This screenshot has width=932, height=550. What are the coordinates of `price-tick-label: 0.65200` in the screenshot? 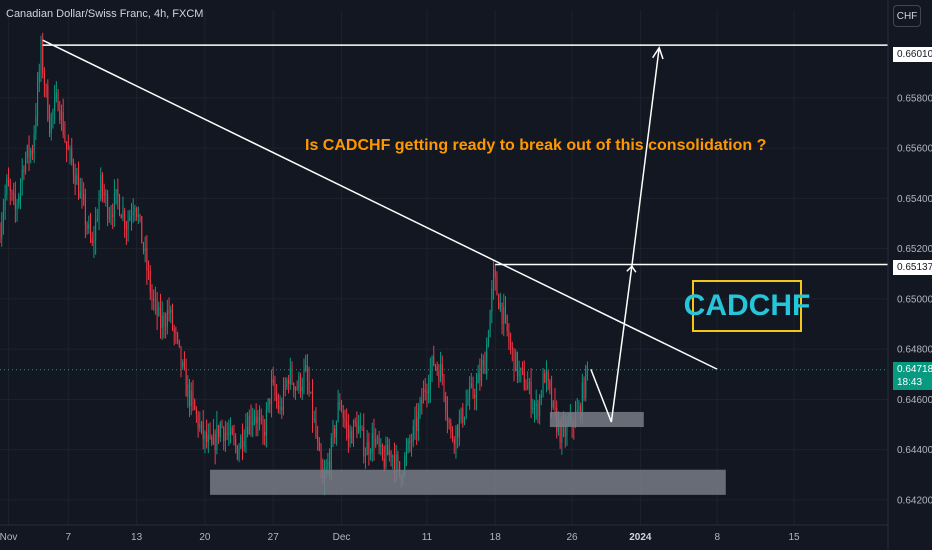 It's located at (914, 249).